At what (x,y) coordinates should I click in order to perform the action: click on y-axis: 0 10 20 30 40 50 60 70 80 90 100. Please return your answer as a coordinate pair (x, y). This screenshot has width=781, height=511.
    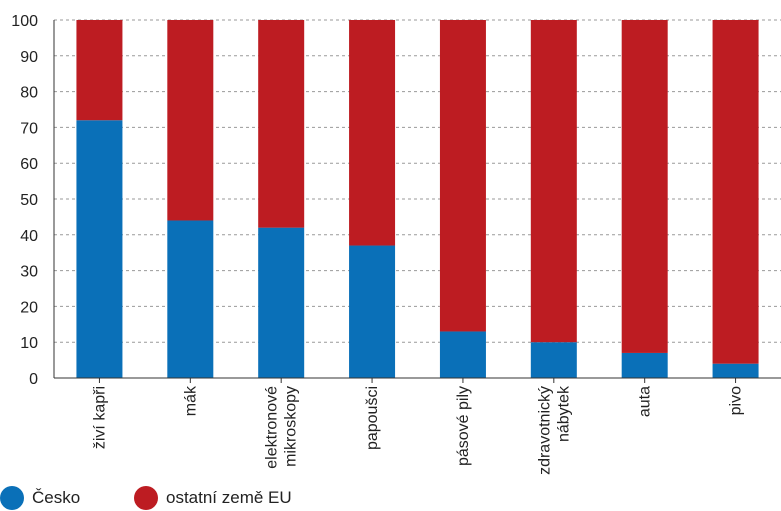
    Looking at the image, I should click on (33, 200).